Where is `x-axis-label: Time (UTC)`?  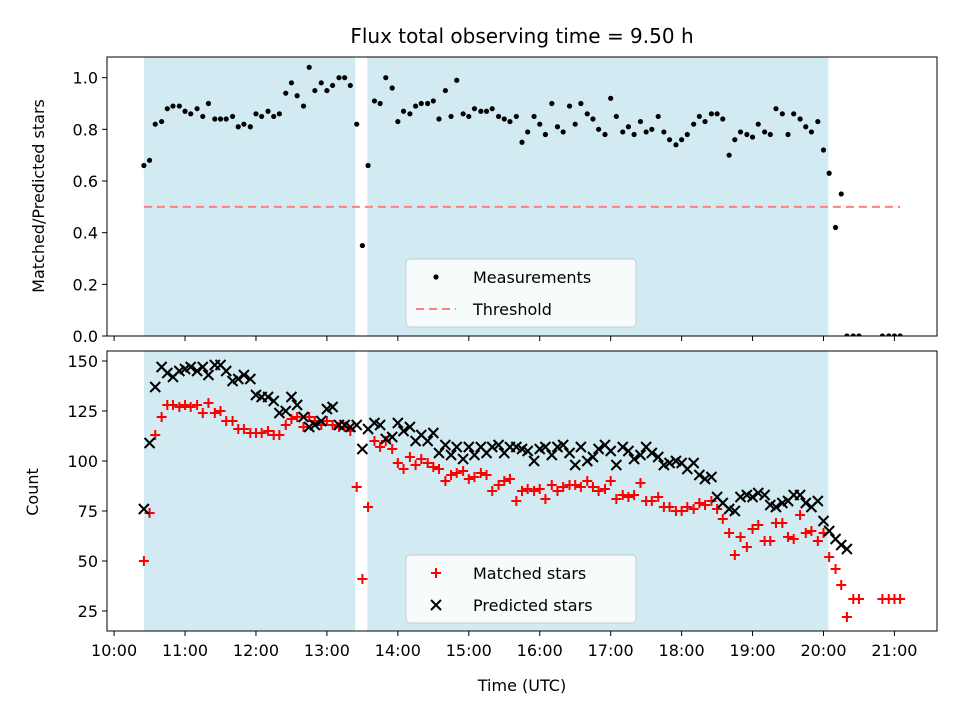
x-axis-label: Time (UTC) is located at coordinates (521, 685).